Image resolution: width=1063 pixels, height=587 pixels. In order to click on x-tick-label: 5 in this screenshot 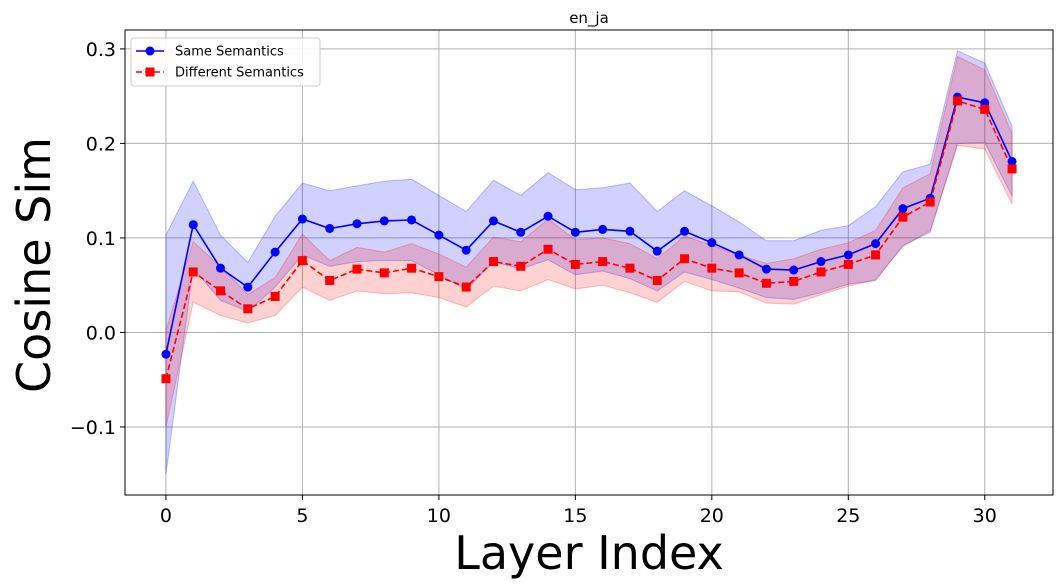, I will do `click(302, 516)`.